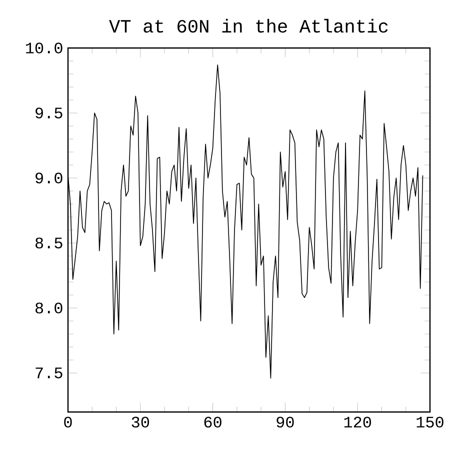  Describe the element at coordinates (68, 422) in the screenshot. I see `x-tick-label: 0` at that location.